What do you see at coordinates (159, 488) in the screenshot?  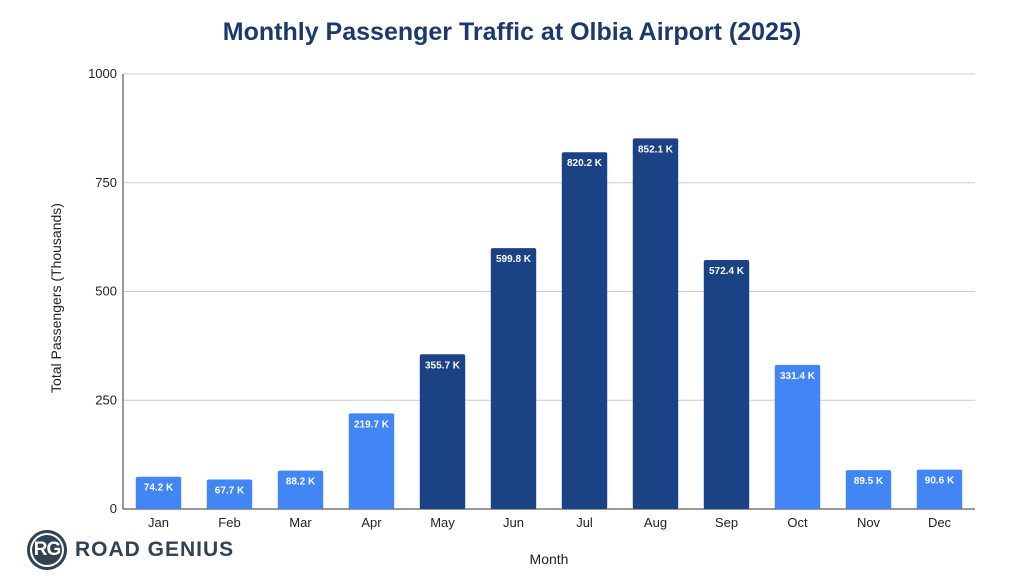 I see `data-label: 74.2 K` at bounding box center [159, 488].